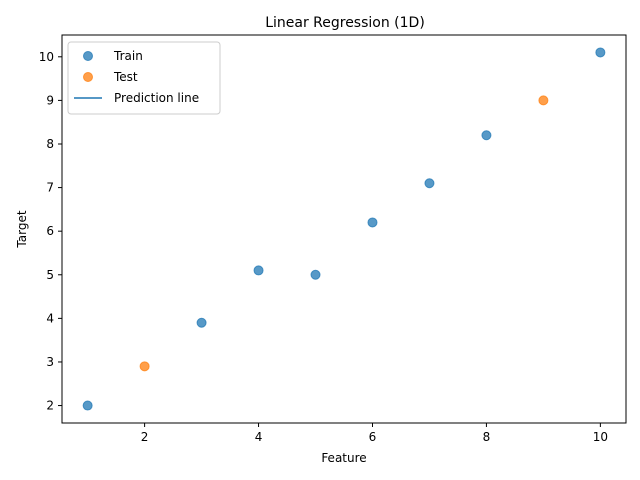 This screenshot has height=480, width=640. What do you see at coordinates (487, 437) in the screenshot?
I see `x-tick-label: 8` at bounding box center [487, 437].